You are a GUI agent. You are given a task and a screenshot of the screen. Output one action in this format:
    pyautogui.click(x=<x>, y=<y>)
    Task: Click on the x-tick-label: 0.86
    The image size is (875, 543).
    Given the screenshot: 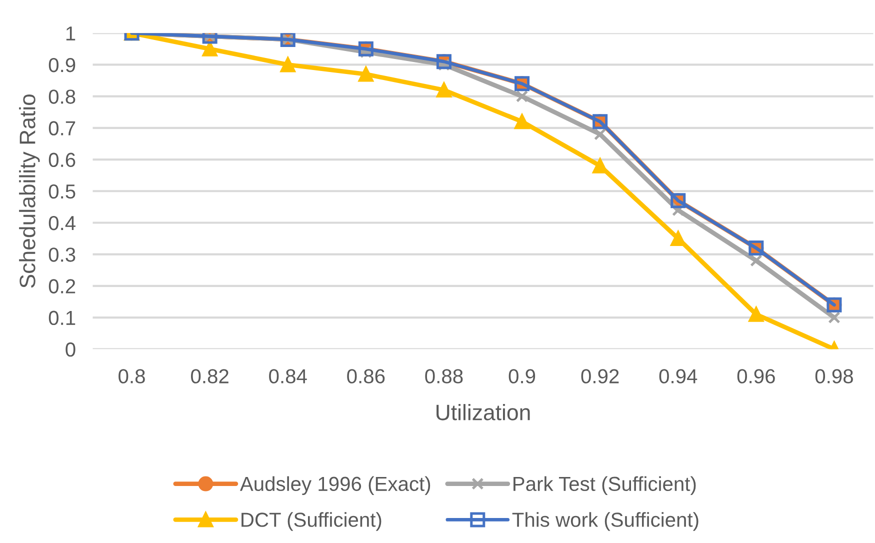 What is the action you would take?
    pyautogui.click(x=366, y=376)
    